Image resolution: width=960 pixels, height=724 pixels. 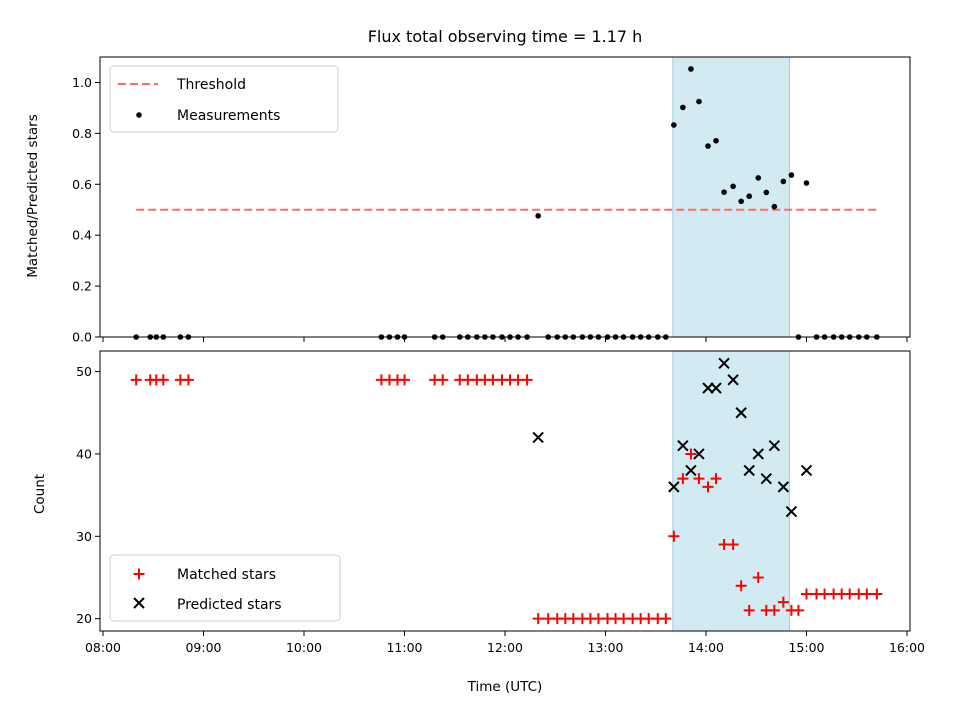 I want to click on legend-matched-swatch, so click(x=139, y=574).